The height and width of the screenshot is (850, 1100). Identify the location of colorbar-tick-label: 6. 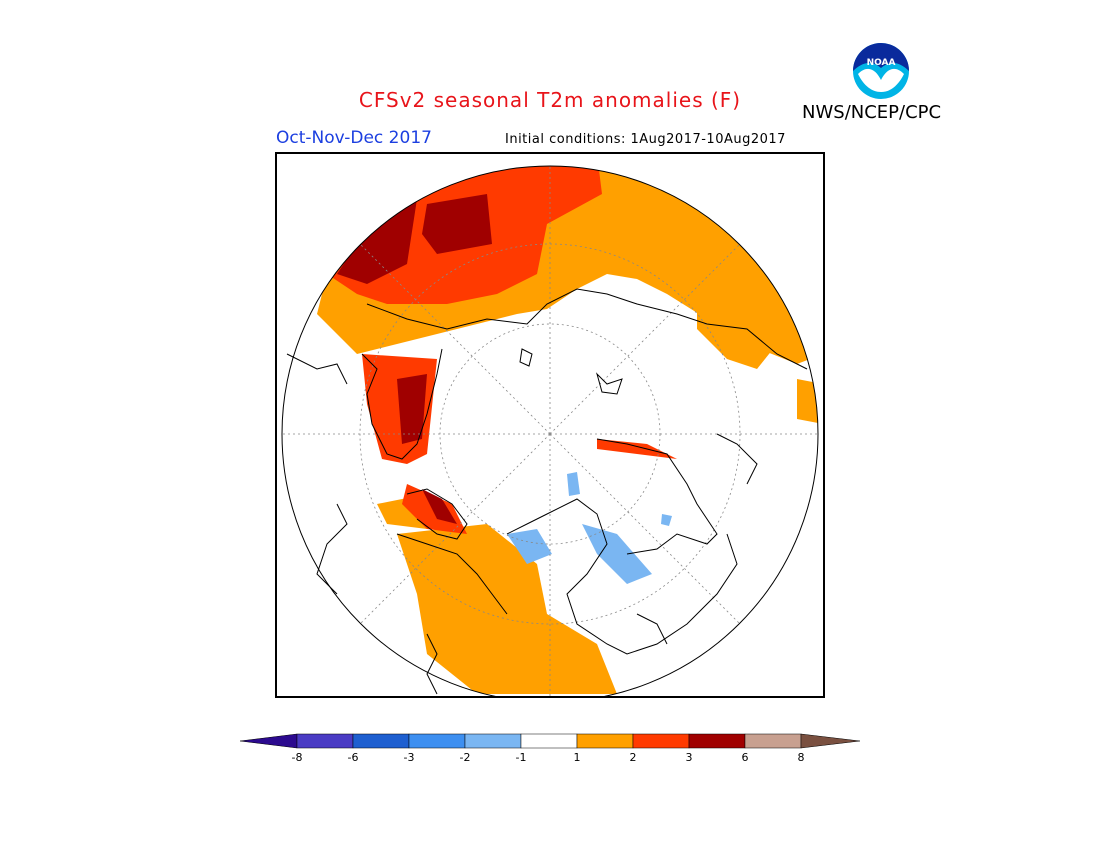
(745, 757).